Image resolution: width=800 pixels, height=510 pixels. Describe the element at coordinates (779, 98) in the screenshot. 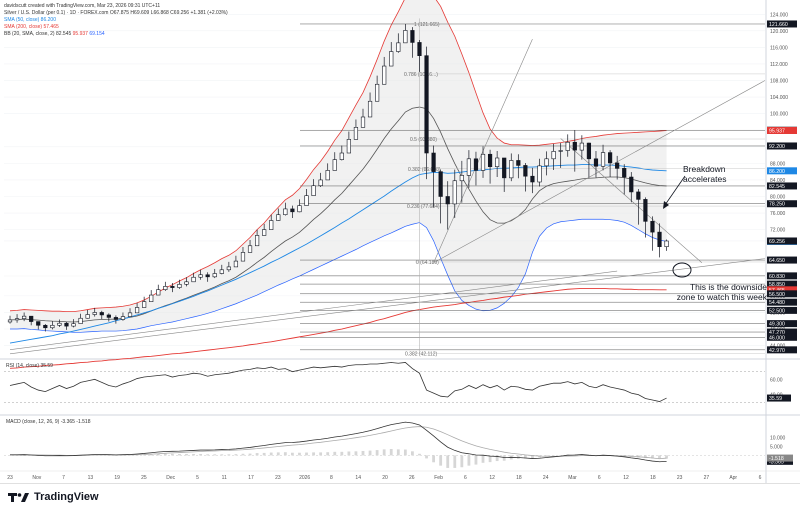

I see `price-axis-tick: 104.000` at that location.